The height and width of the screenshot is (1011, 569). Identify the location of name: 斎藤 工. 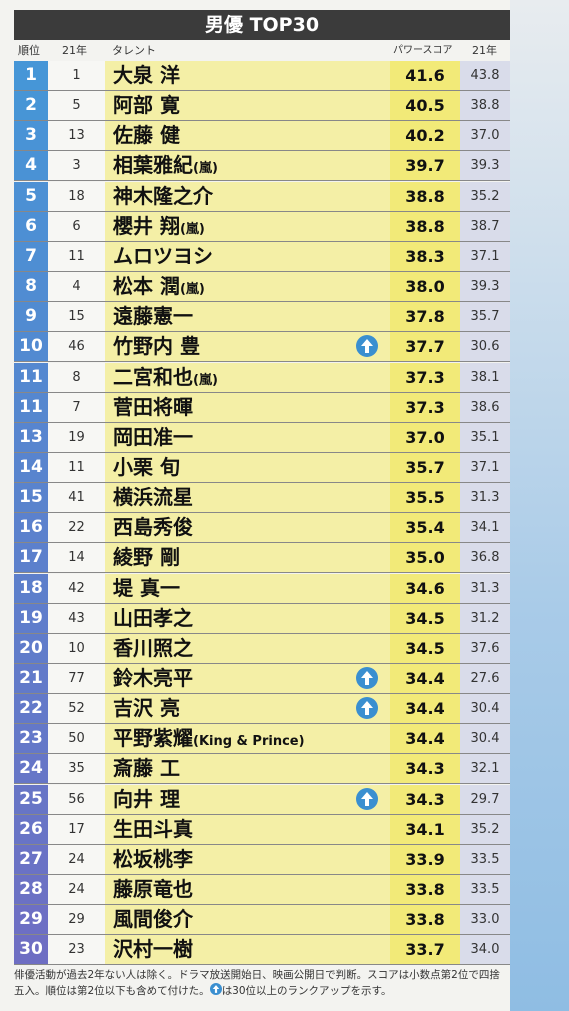
(247, 769).